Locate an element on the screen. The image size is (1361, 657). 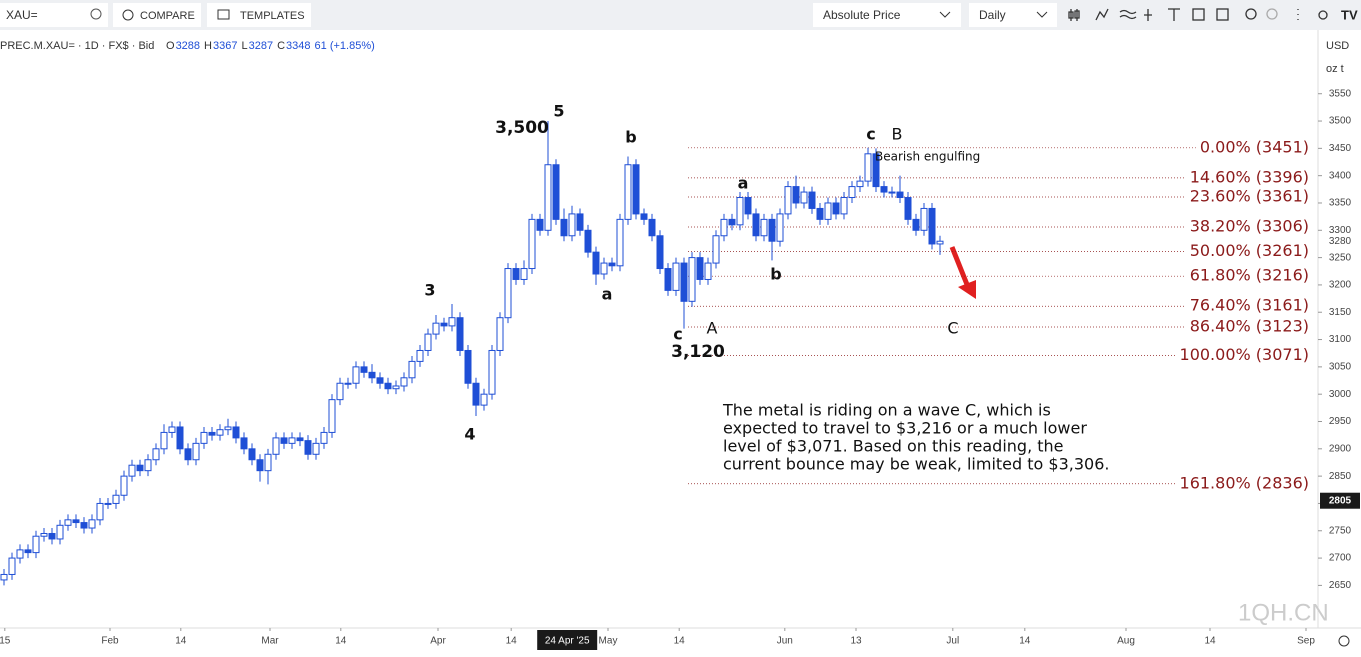
settings-icon is located at coordinates (1344, 641).